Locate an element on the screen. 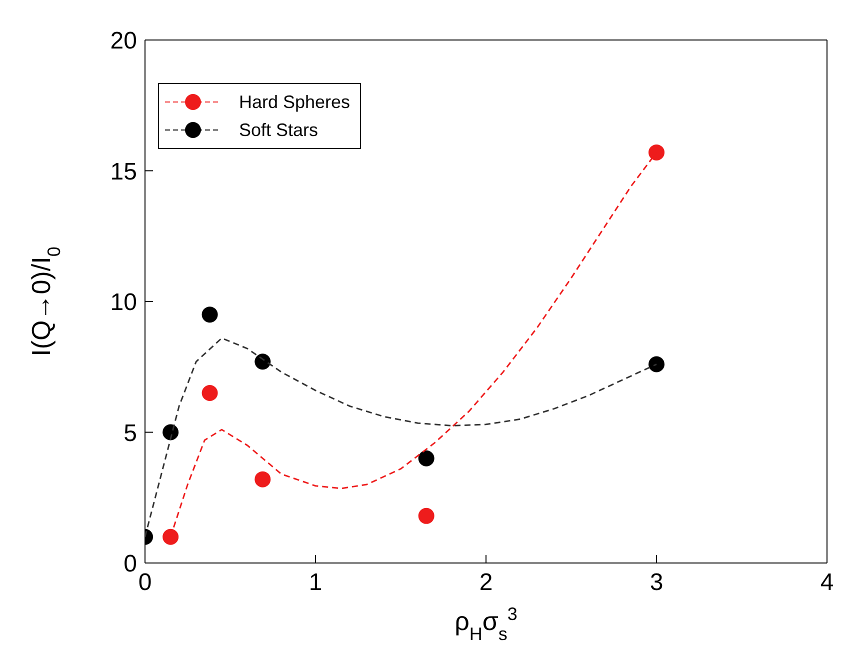  y-tick-label: 0 is located at coordinates (130, 564).